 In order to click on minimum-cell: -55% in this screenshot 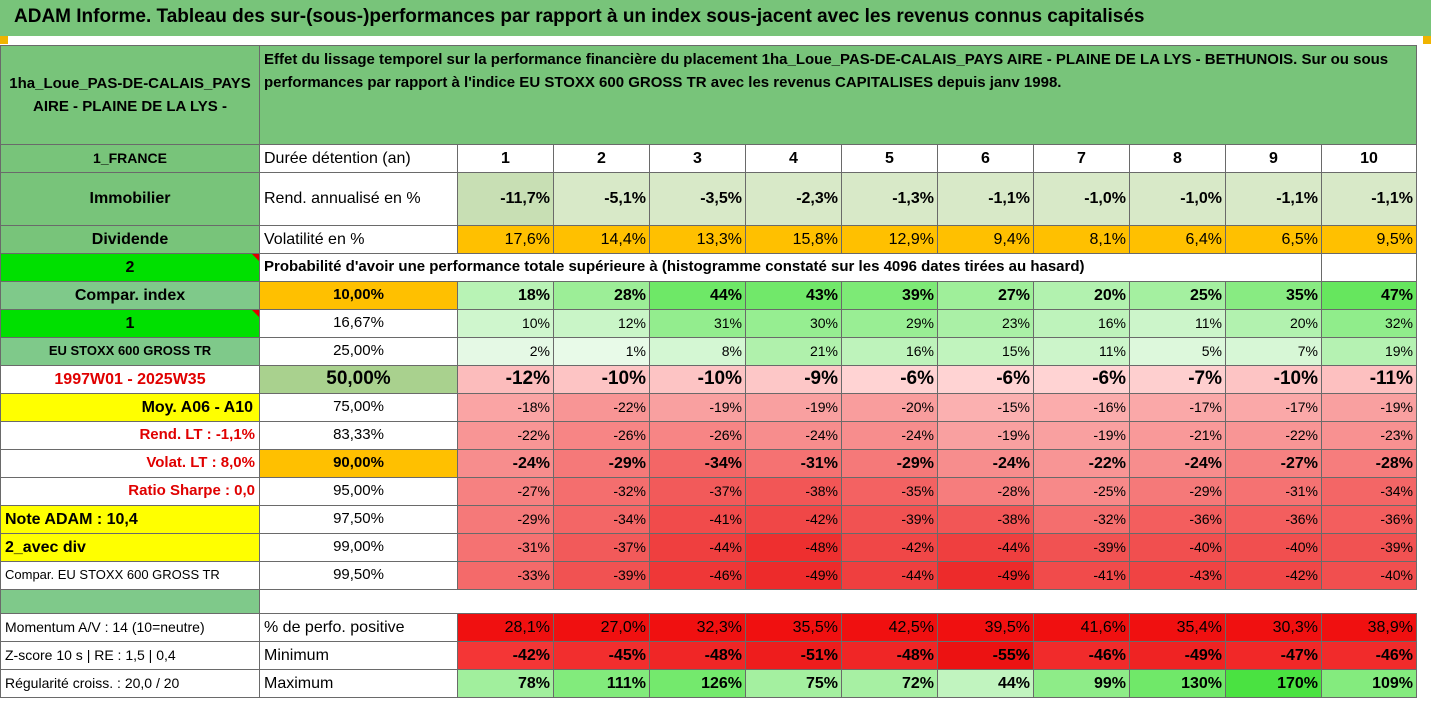, I will do `click(985, 655)`.